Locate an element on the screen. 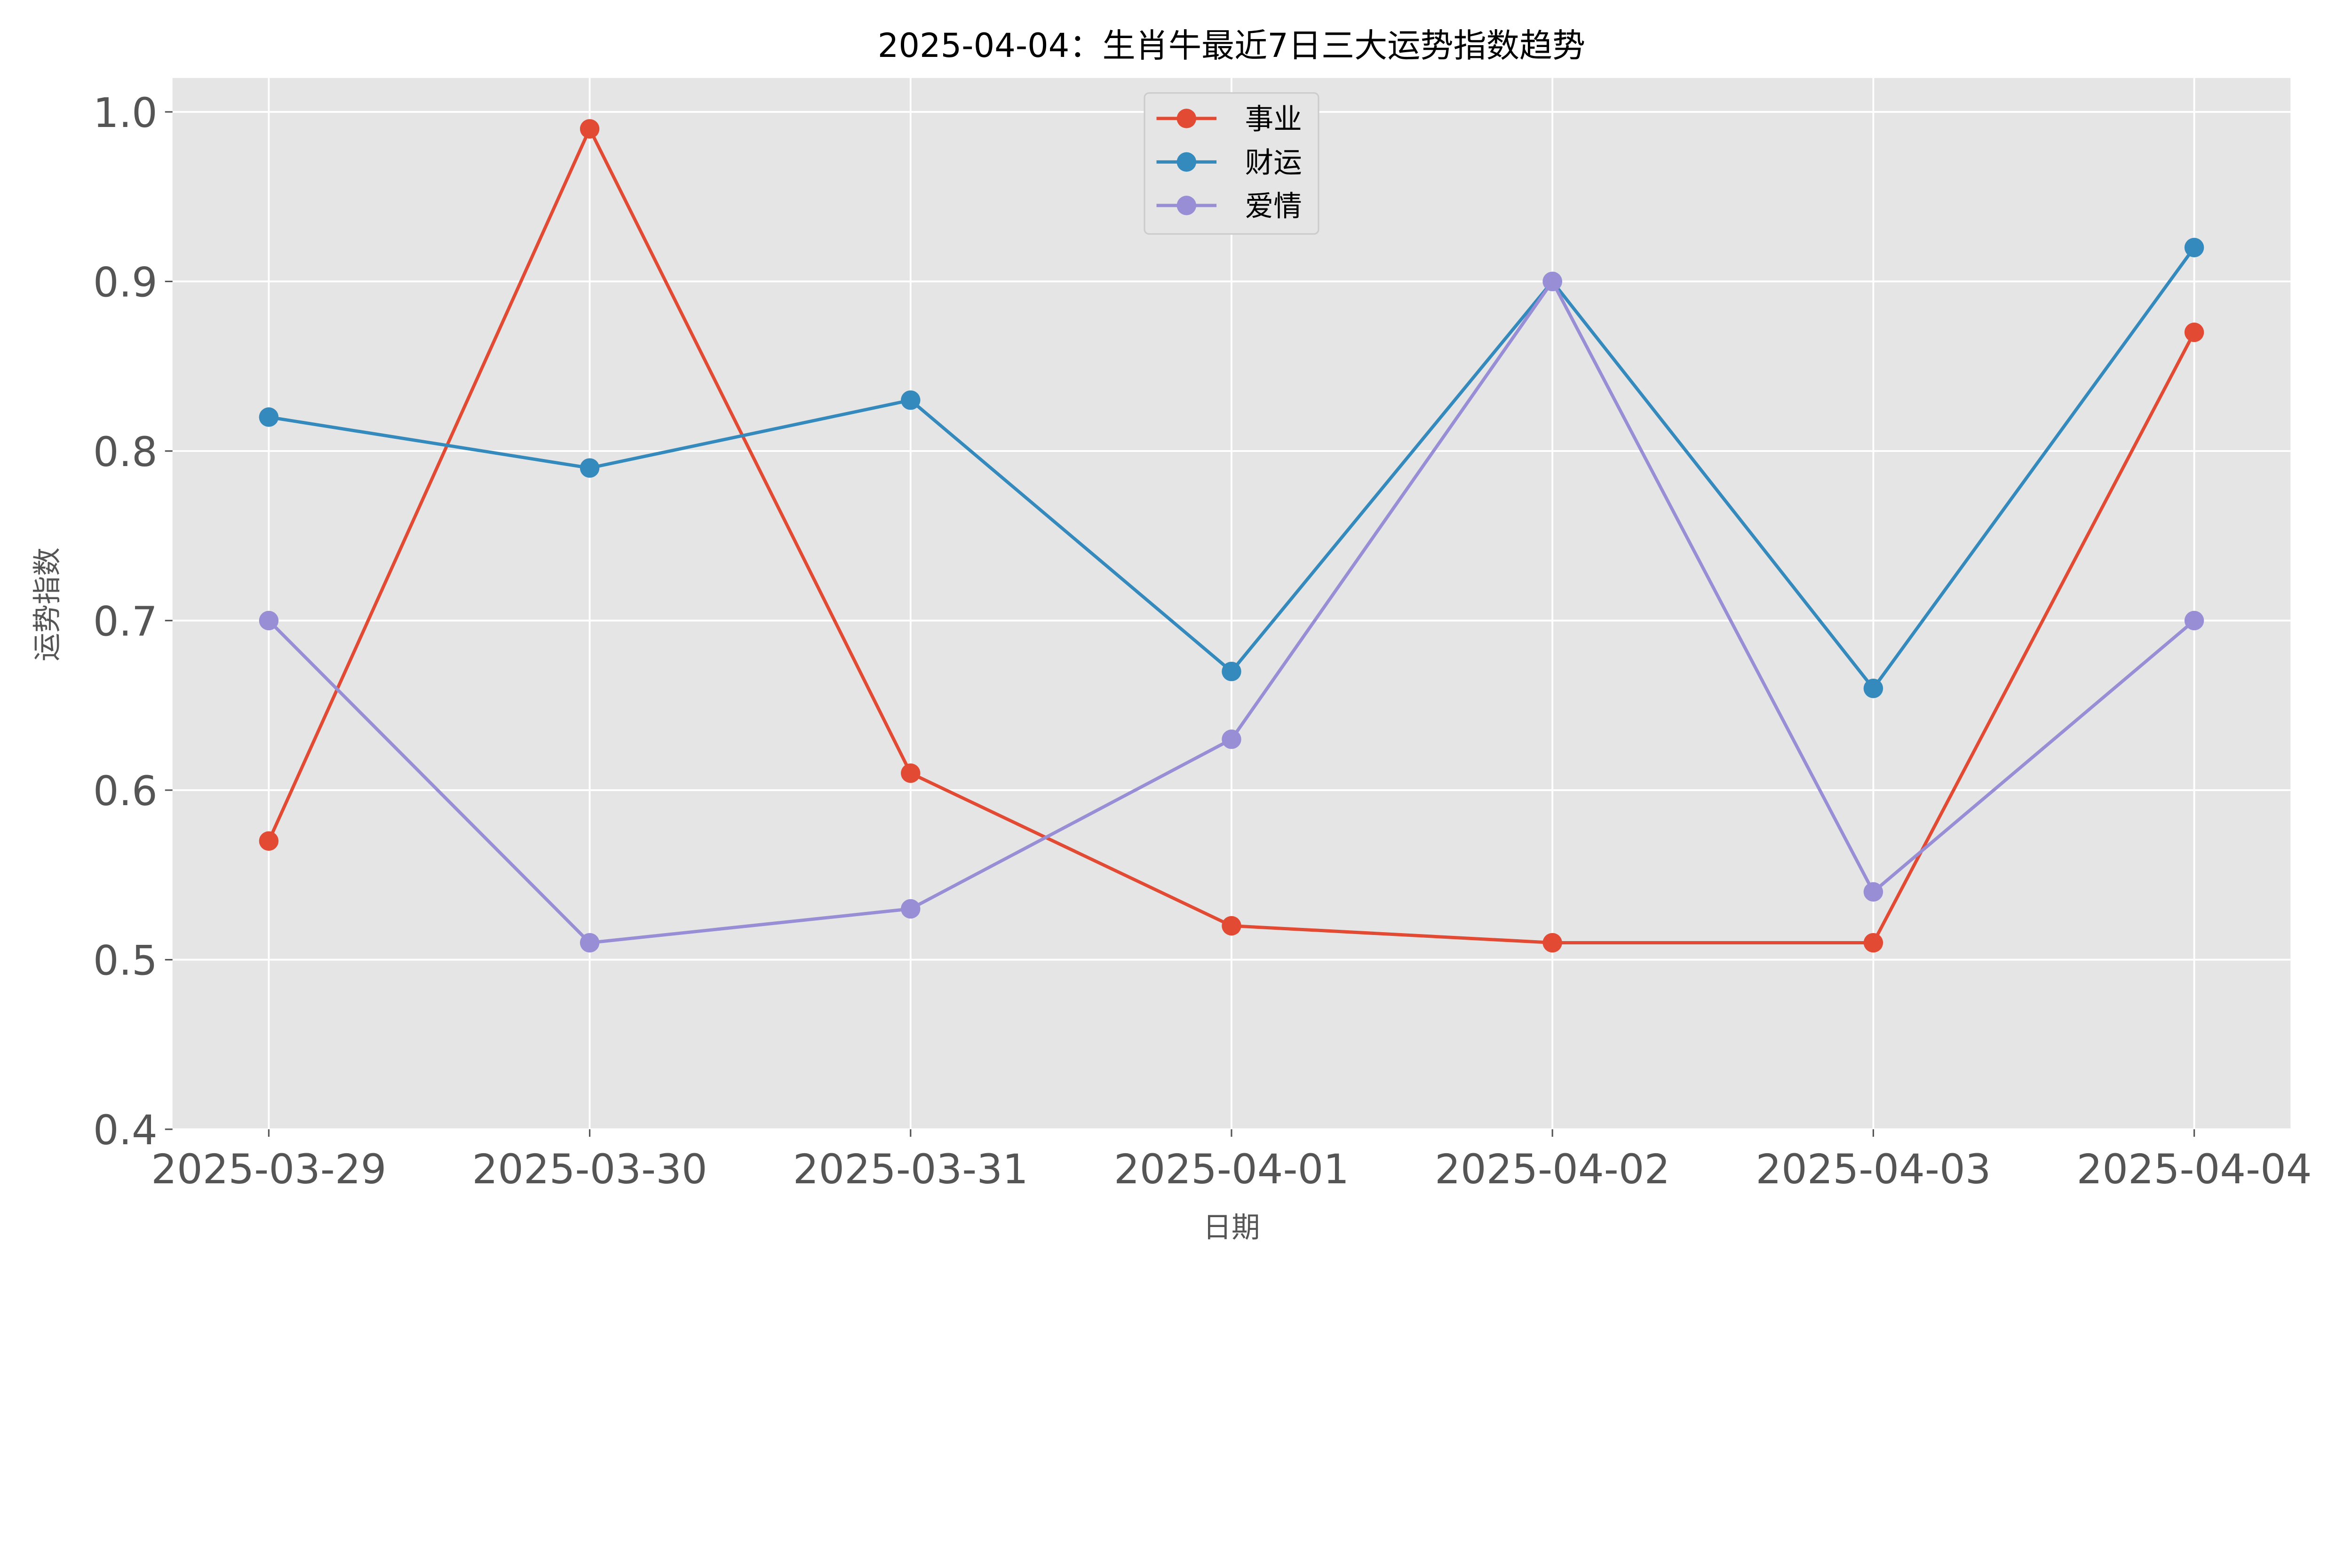 The width and height of the screenshot is (2352, 1568). y-tick-label: 0.8 is located at coordinates (125, 452).